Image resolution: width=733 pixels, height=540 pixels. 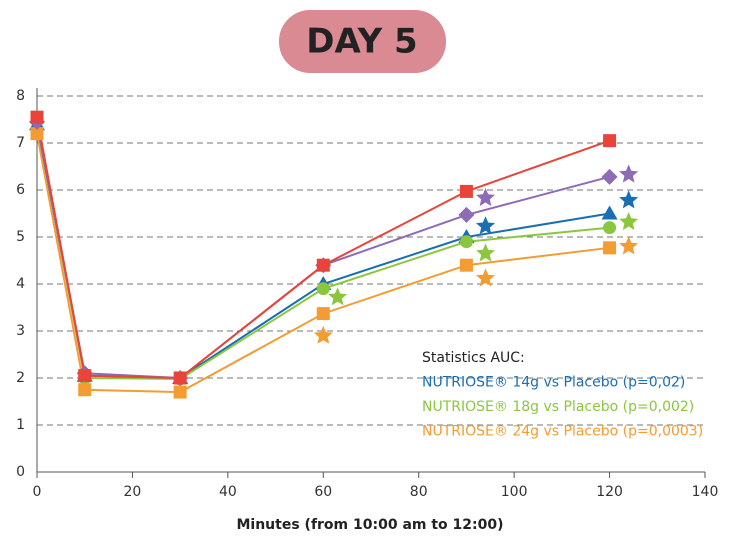 I want to click on y-tick-label: 5, so click(x=20, y=237).